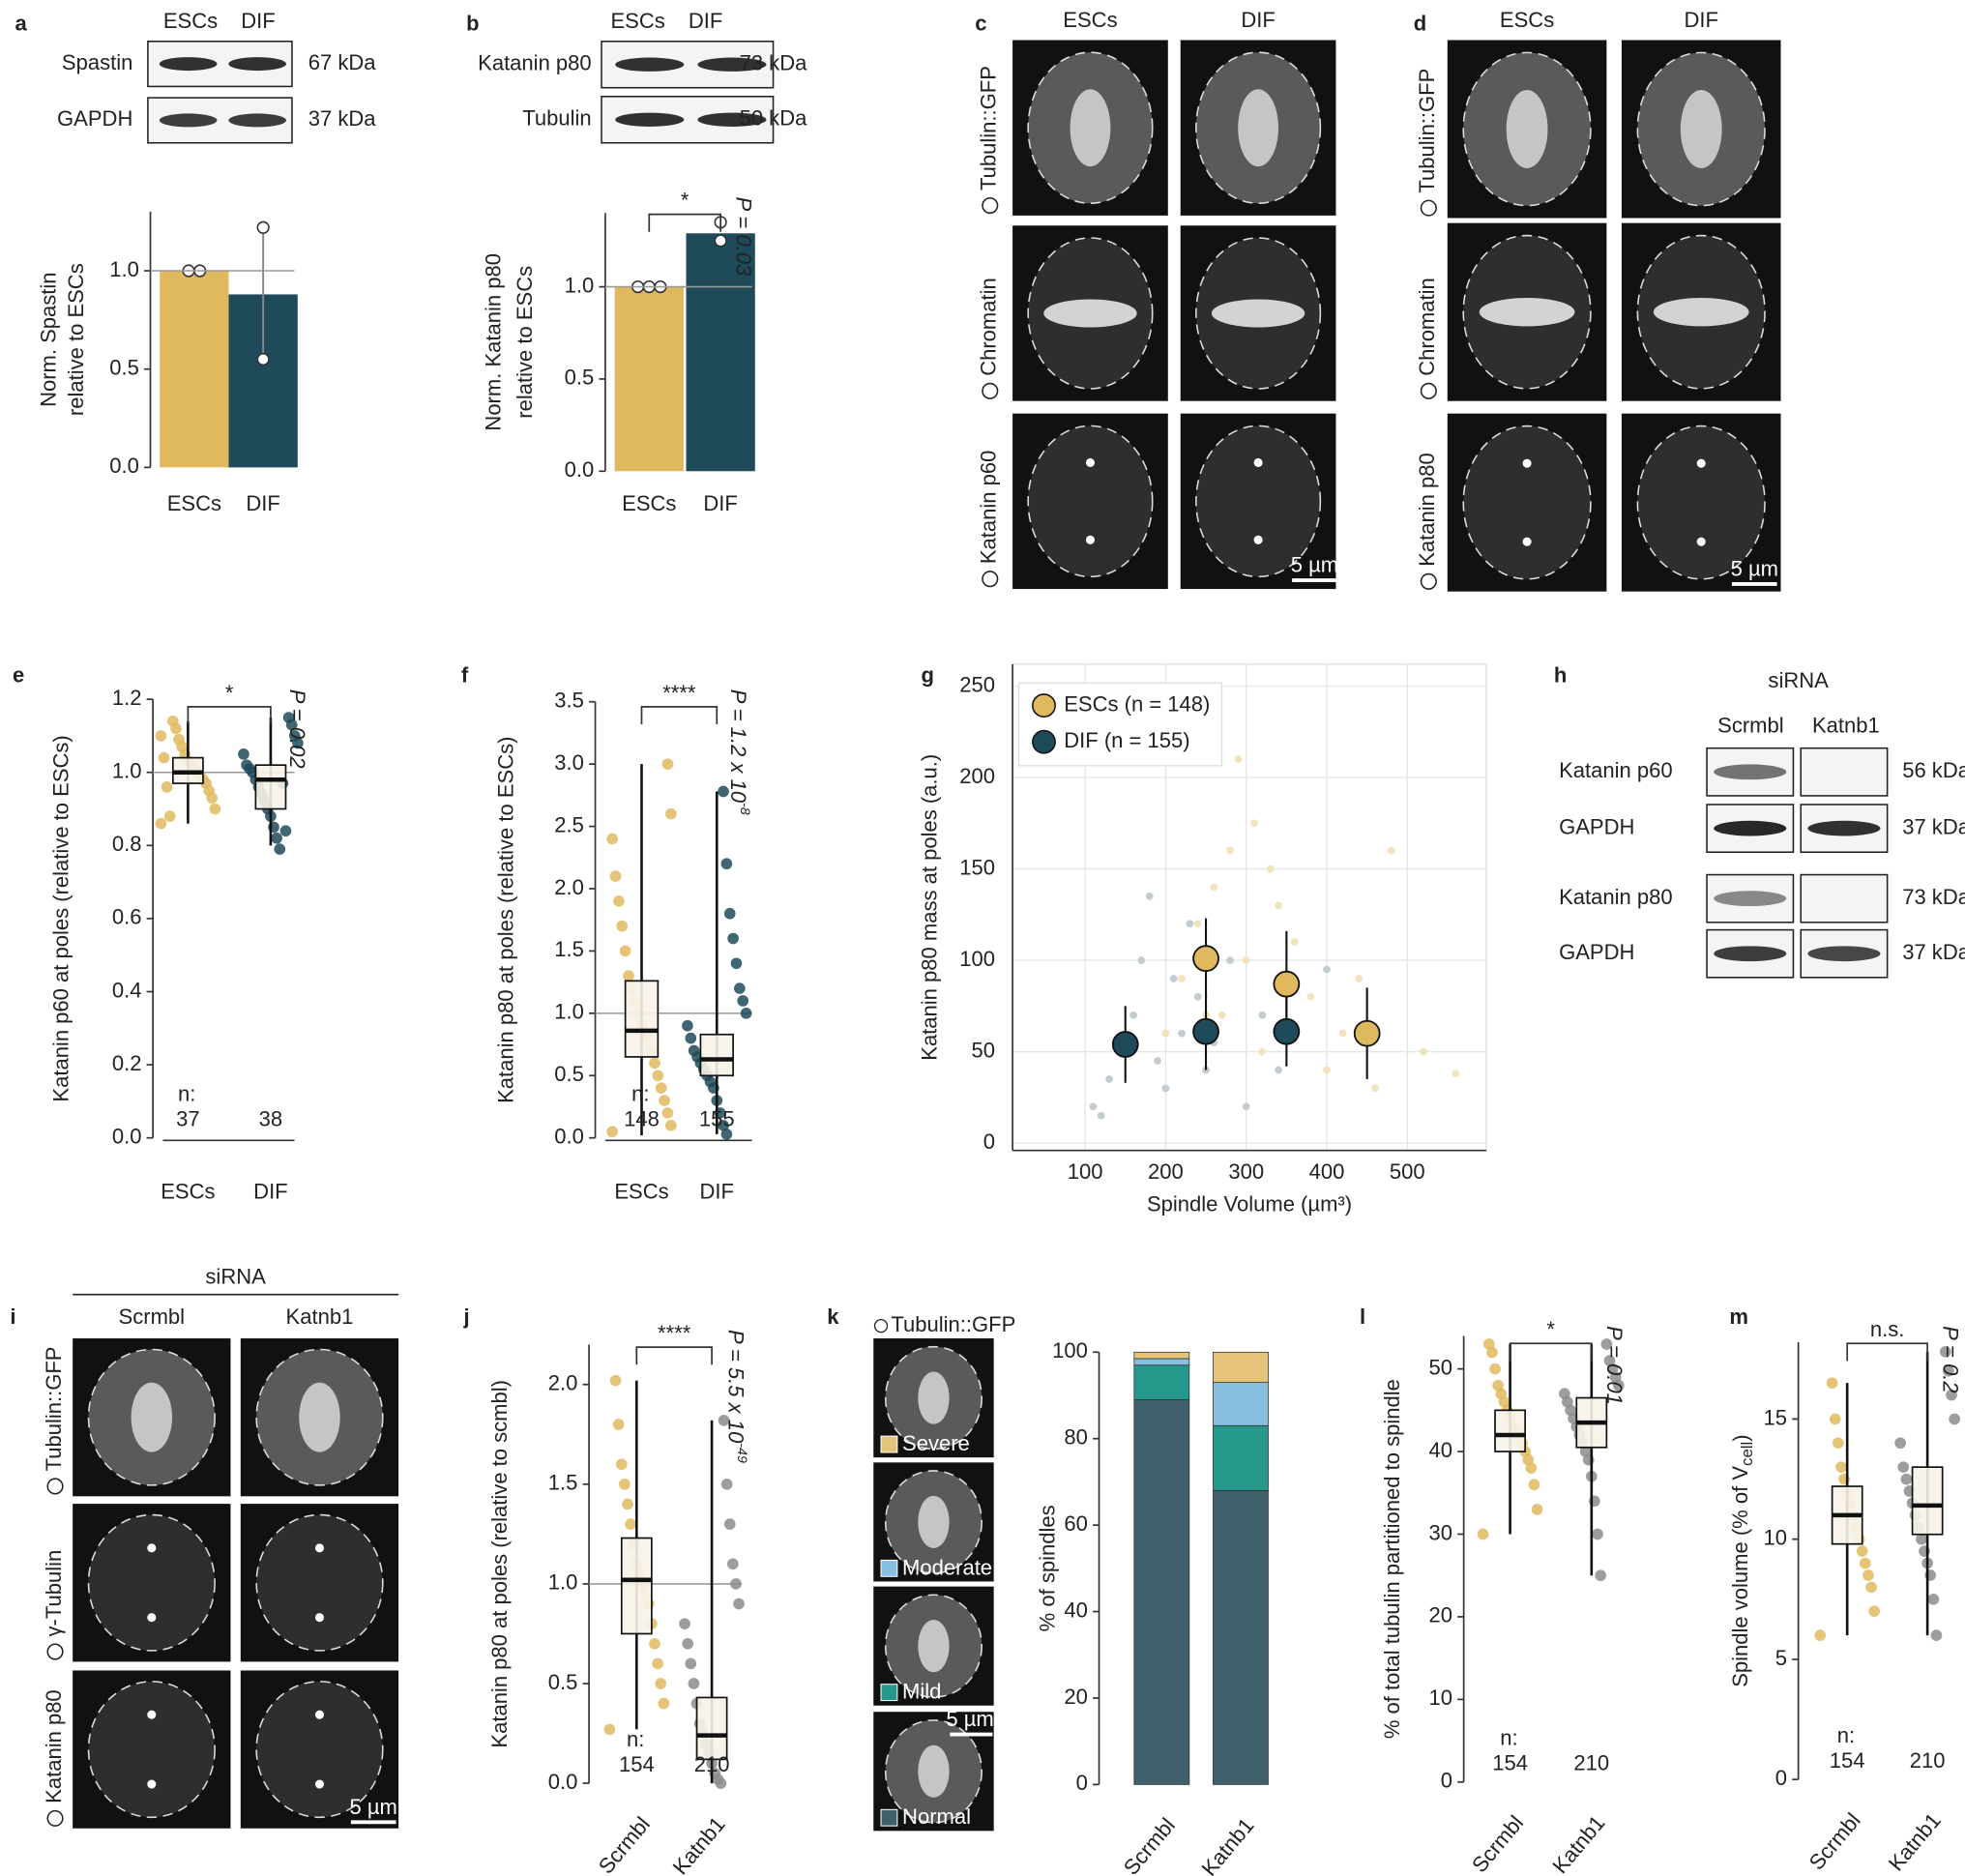 This screenshot has width=1965, height=1876. What do you see at coordinates (190, 21) in the screenshot?
I see `blot-column-label: ESCs` at bounding box center [190, 21].